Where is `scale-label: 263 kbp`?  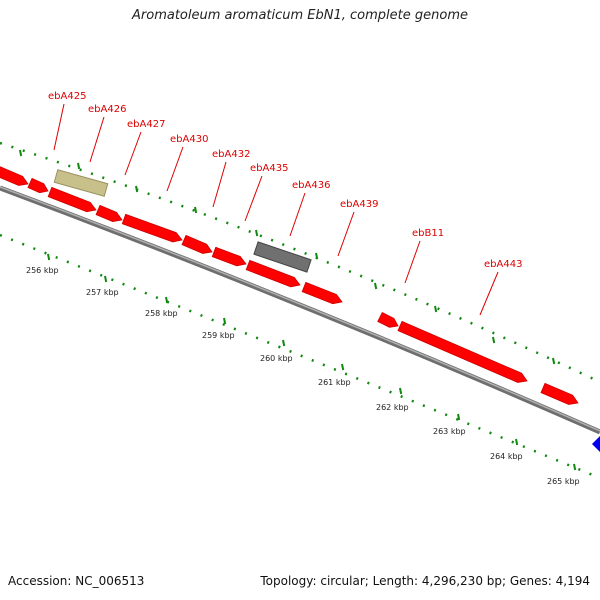 scale-label: 263 kbp is located at coordinates (449, 431).